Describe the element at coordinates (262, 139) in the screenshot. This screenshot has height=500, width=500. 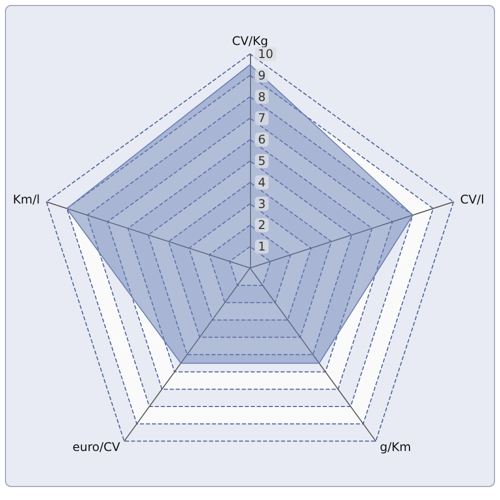
I see `y-tick-label: 6` at that location.